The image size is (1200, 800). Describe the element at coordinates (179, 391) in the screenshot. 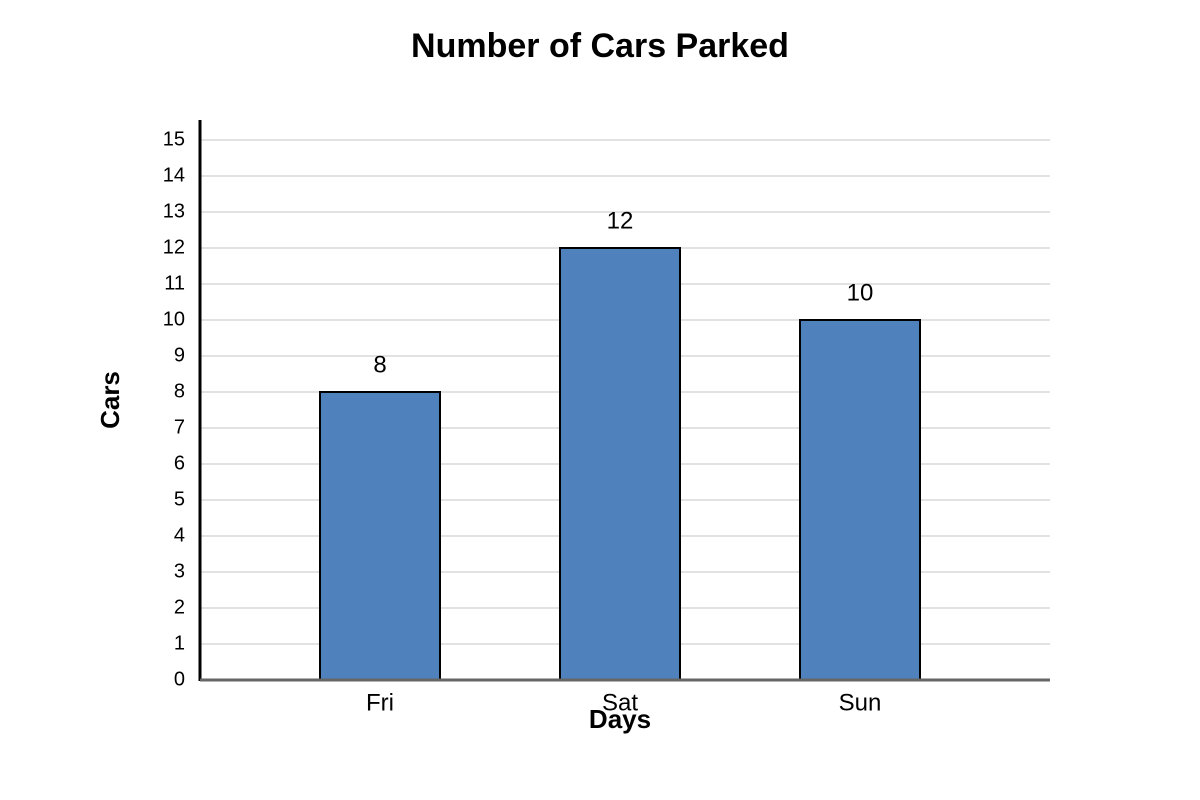

I see `y-tick-label: 8` at that location.